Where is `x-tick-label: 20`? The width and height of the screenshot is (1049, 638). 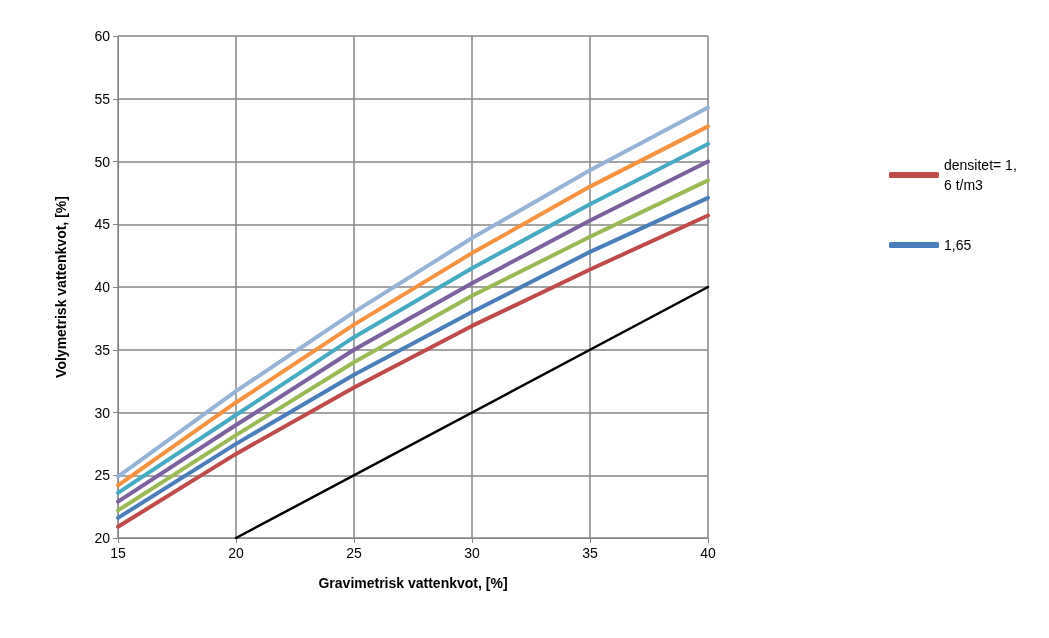
x-tick-label: 20 is located at coordinates (236, 553).